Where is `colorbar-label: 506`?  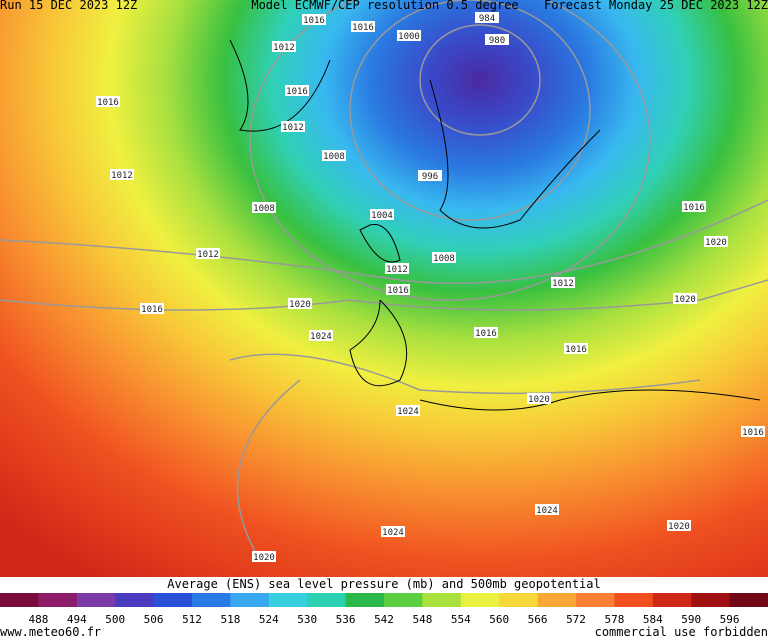
colorbar-label: 506 is located at coordinates (154, 619).